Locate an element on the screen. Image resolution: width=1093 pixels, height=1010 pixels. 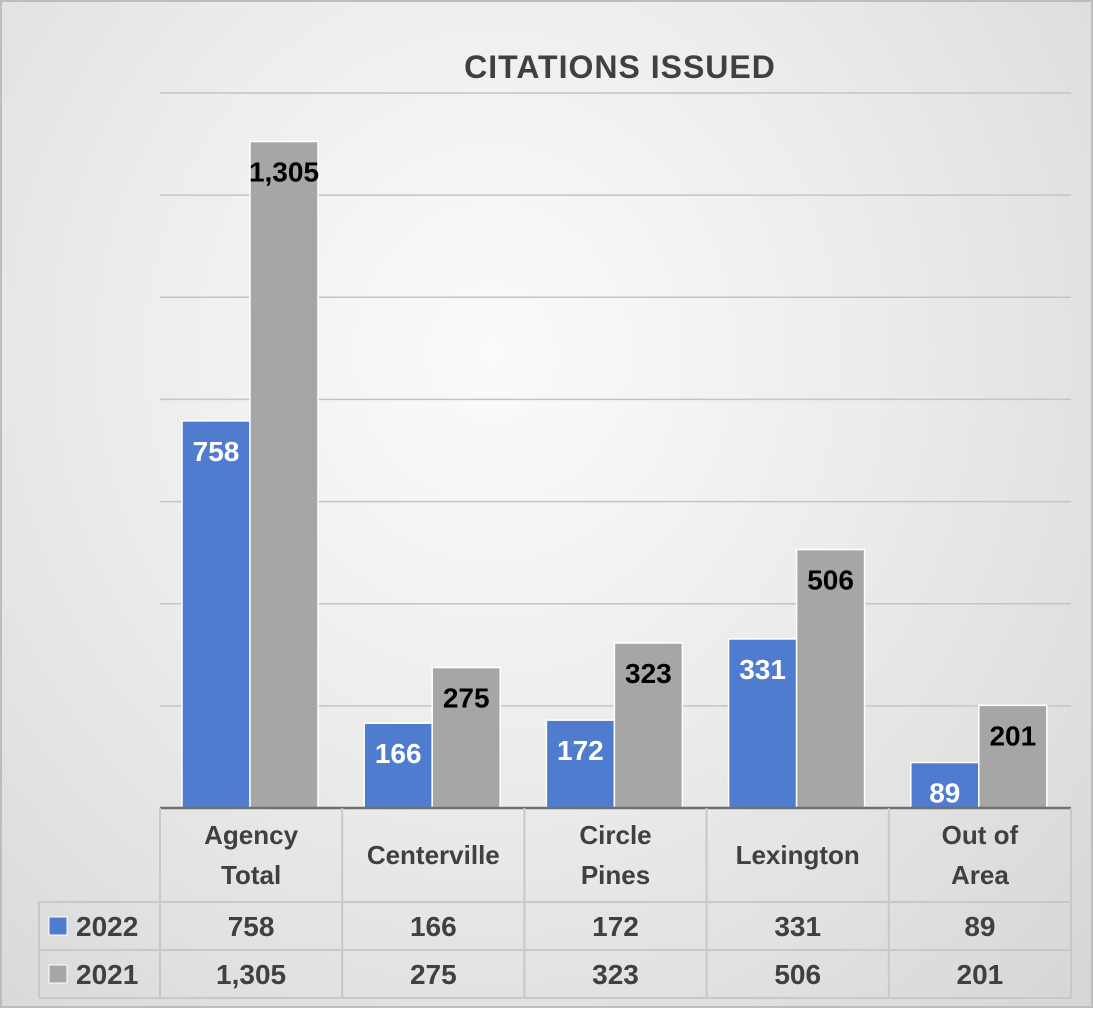
table-cell-2021-2: 323 is located at coordinates (615, 974).